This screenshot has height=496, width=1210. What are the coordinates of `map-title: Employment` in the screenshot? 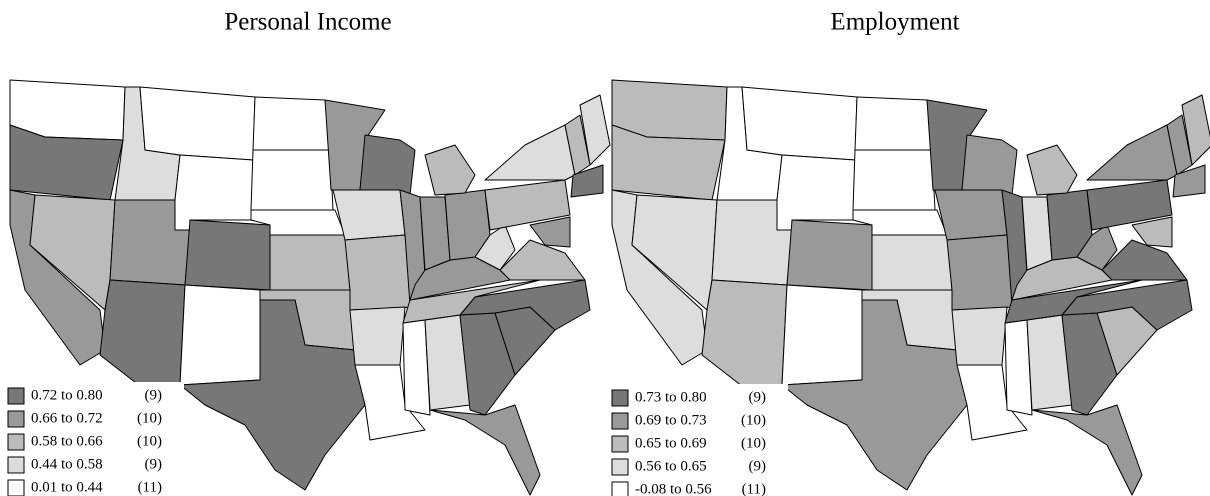 It's located at (894, 22).